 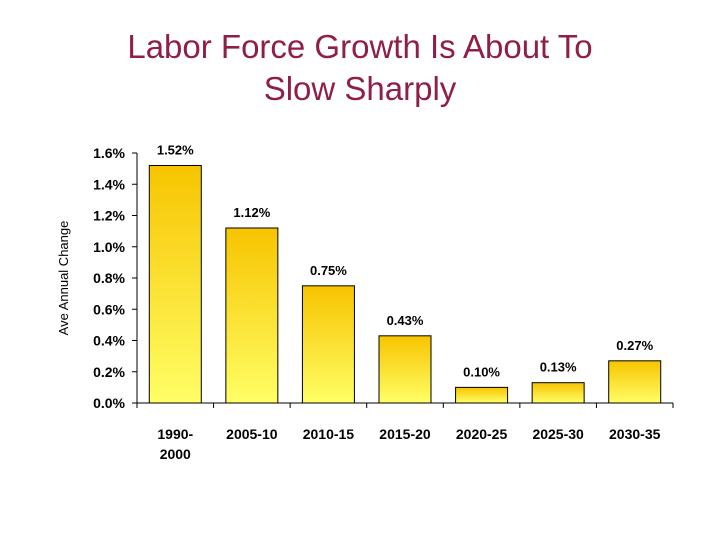 I want to click on y-axis-title: Ave Annual Change, so click(x=63, y=278).